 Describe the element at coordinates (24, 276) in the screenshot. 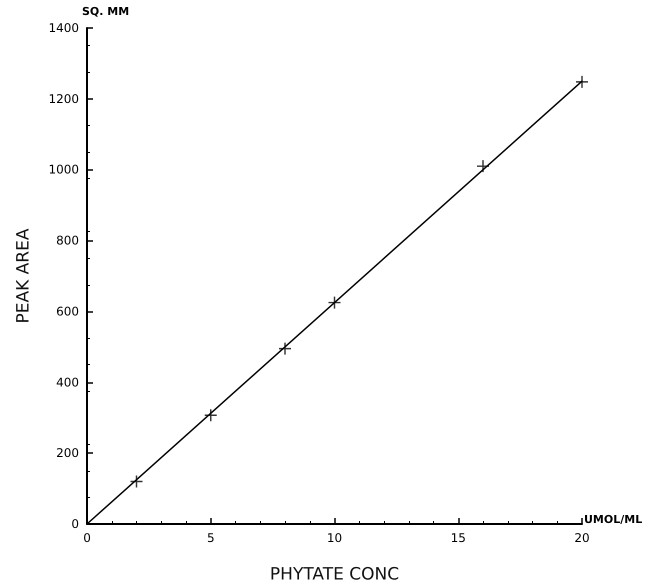

I see `y-axis-title: PEAK AREA` at that location.